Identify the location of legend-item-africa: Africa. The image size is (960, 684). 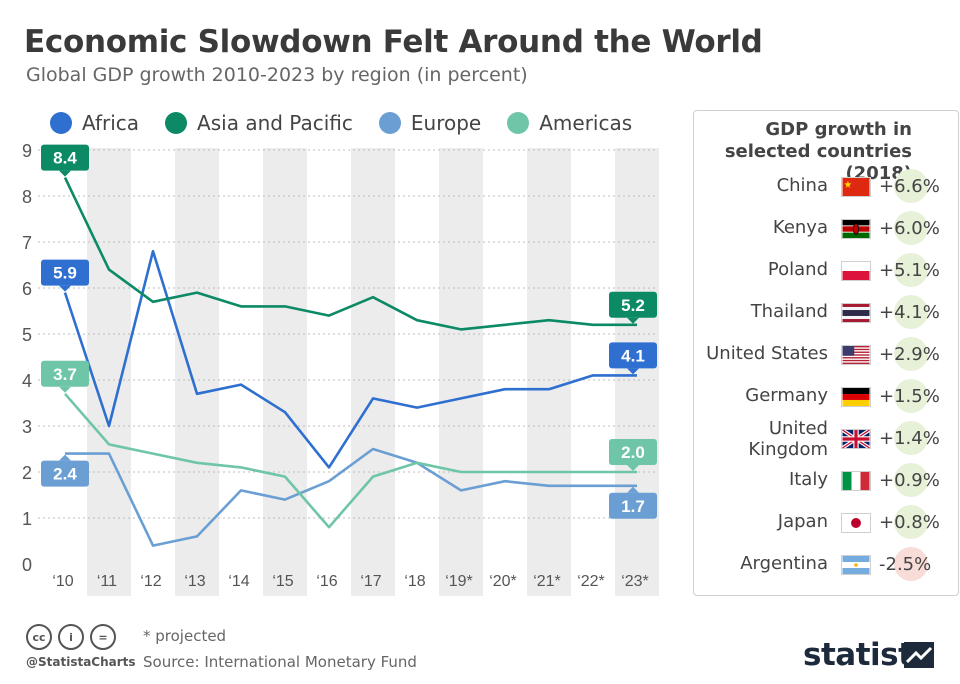
(94, 123).